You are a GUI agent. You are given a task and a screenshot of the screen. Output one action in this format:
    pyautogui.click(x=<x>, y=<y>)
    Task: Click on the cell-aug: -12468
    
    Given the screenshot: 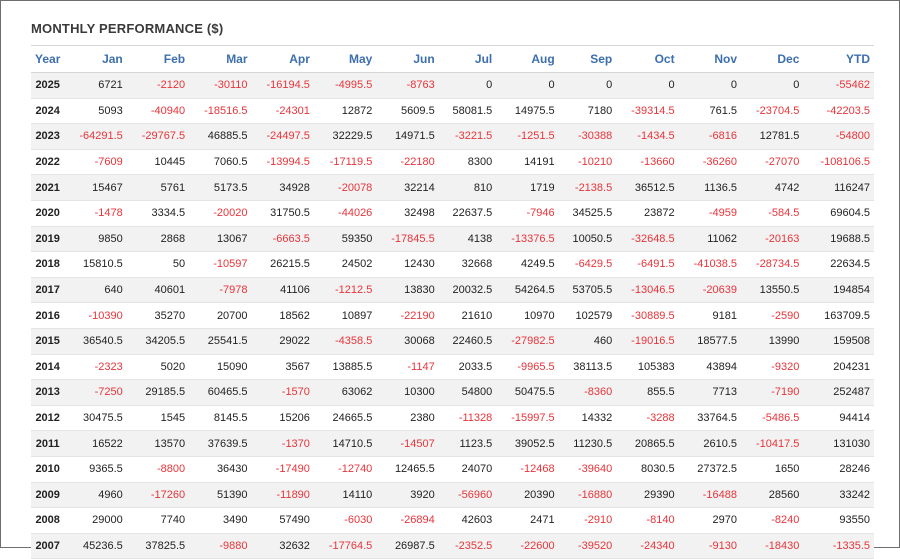 What is the action you would take?
    pyautogui.click(x=527, y=469)
    